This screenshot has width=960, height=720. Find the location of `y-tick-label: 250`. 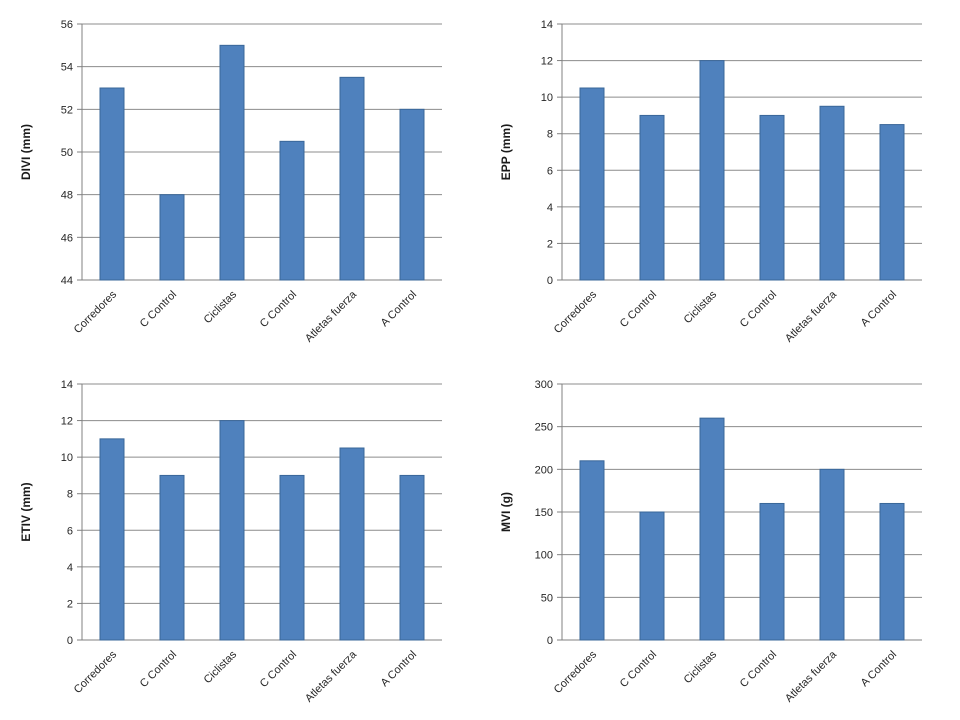

y-tick-label: 250 is located at coordinates (544, 428).